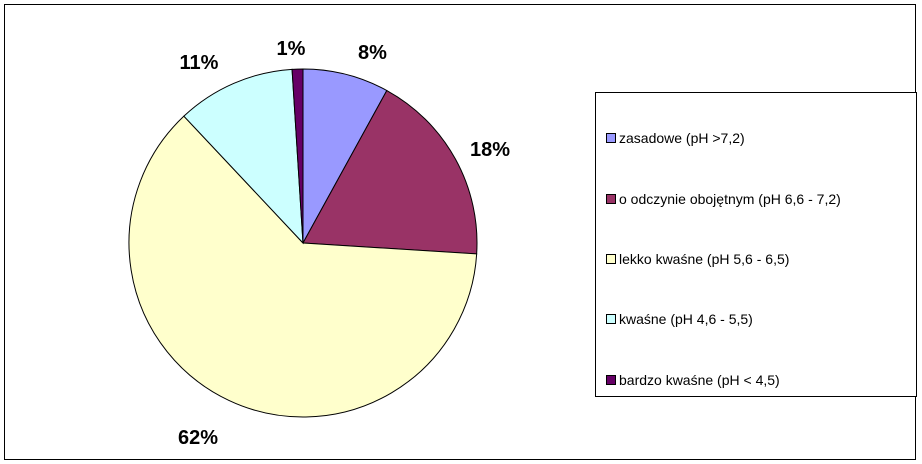  I want to click on data-label-bardzo-kwasne: 1%, so click(291, 49).